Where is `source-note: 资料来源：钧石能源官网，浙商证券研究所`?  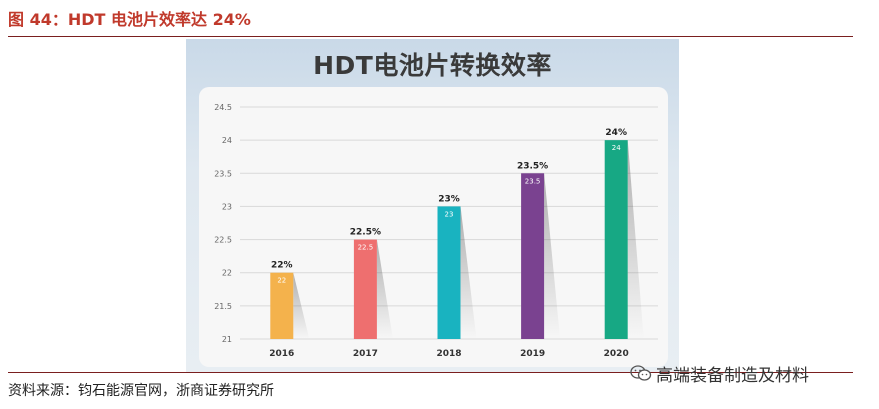 source-note: 资料来源：钧石能源官网，浙商证券研究所 is located at coordinates (141, 391).